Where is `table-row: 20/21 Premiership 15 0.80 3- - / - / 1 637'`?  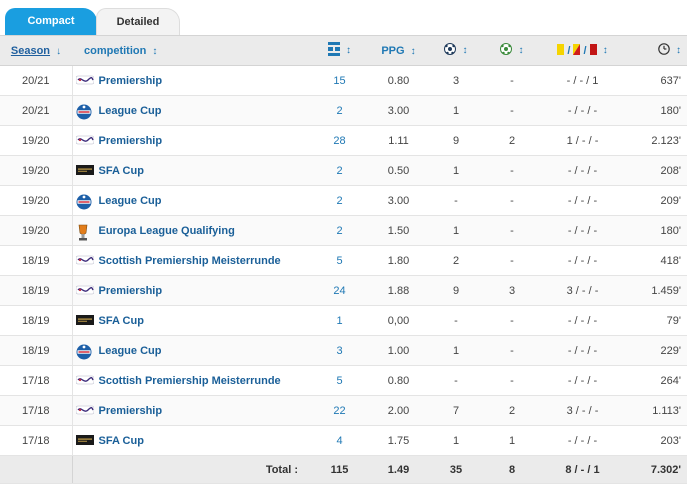 table-row: 20/21 Premiership 15 0.80 3- - / - / 1 637' is located at coordinates (343, 80).